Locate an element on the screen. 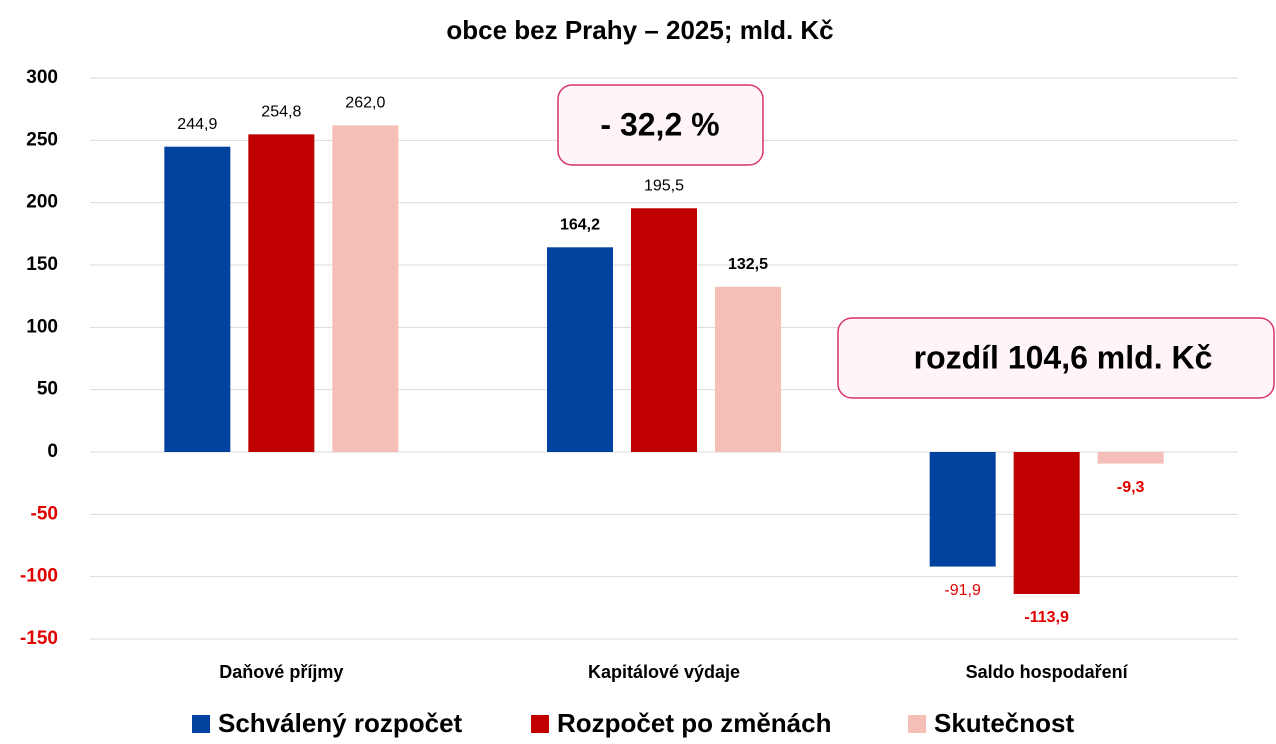 This screenshot has width=1276, height=744. annotation: rozdíl 104,6 mld. Kč is located at coordinates (1063, 357).